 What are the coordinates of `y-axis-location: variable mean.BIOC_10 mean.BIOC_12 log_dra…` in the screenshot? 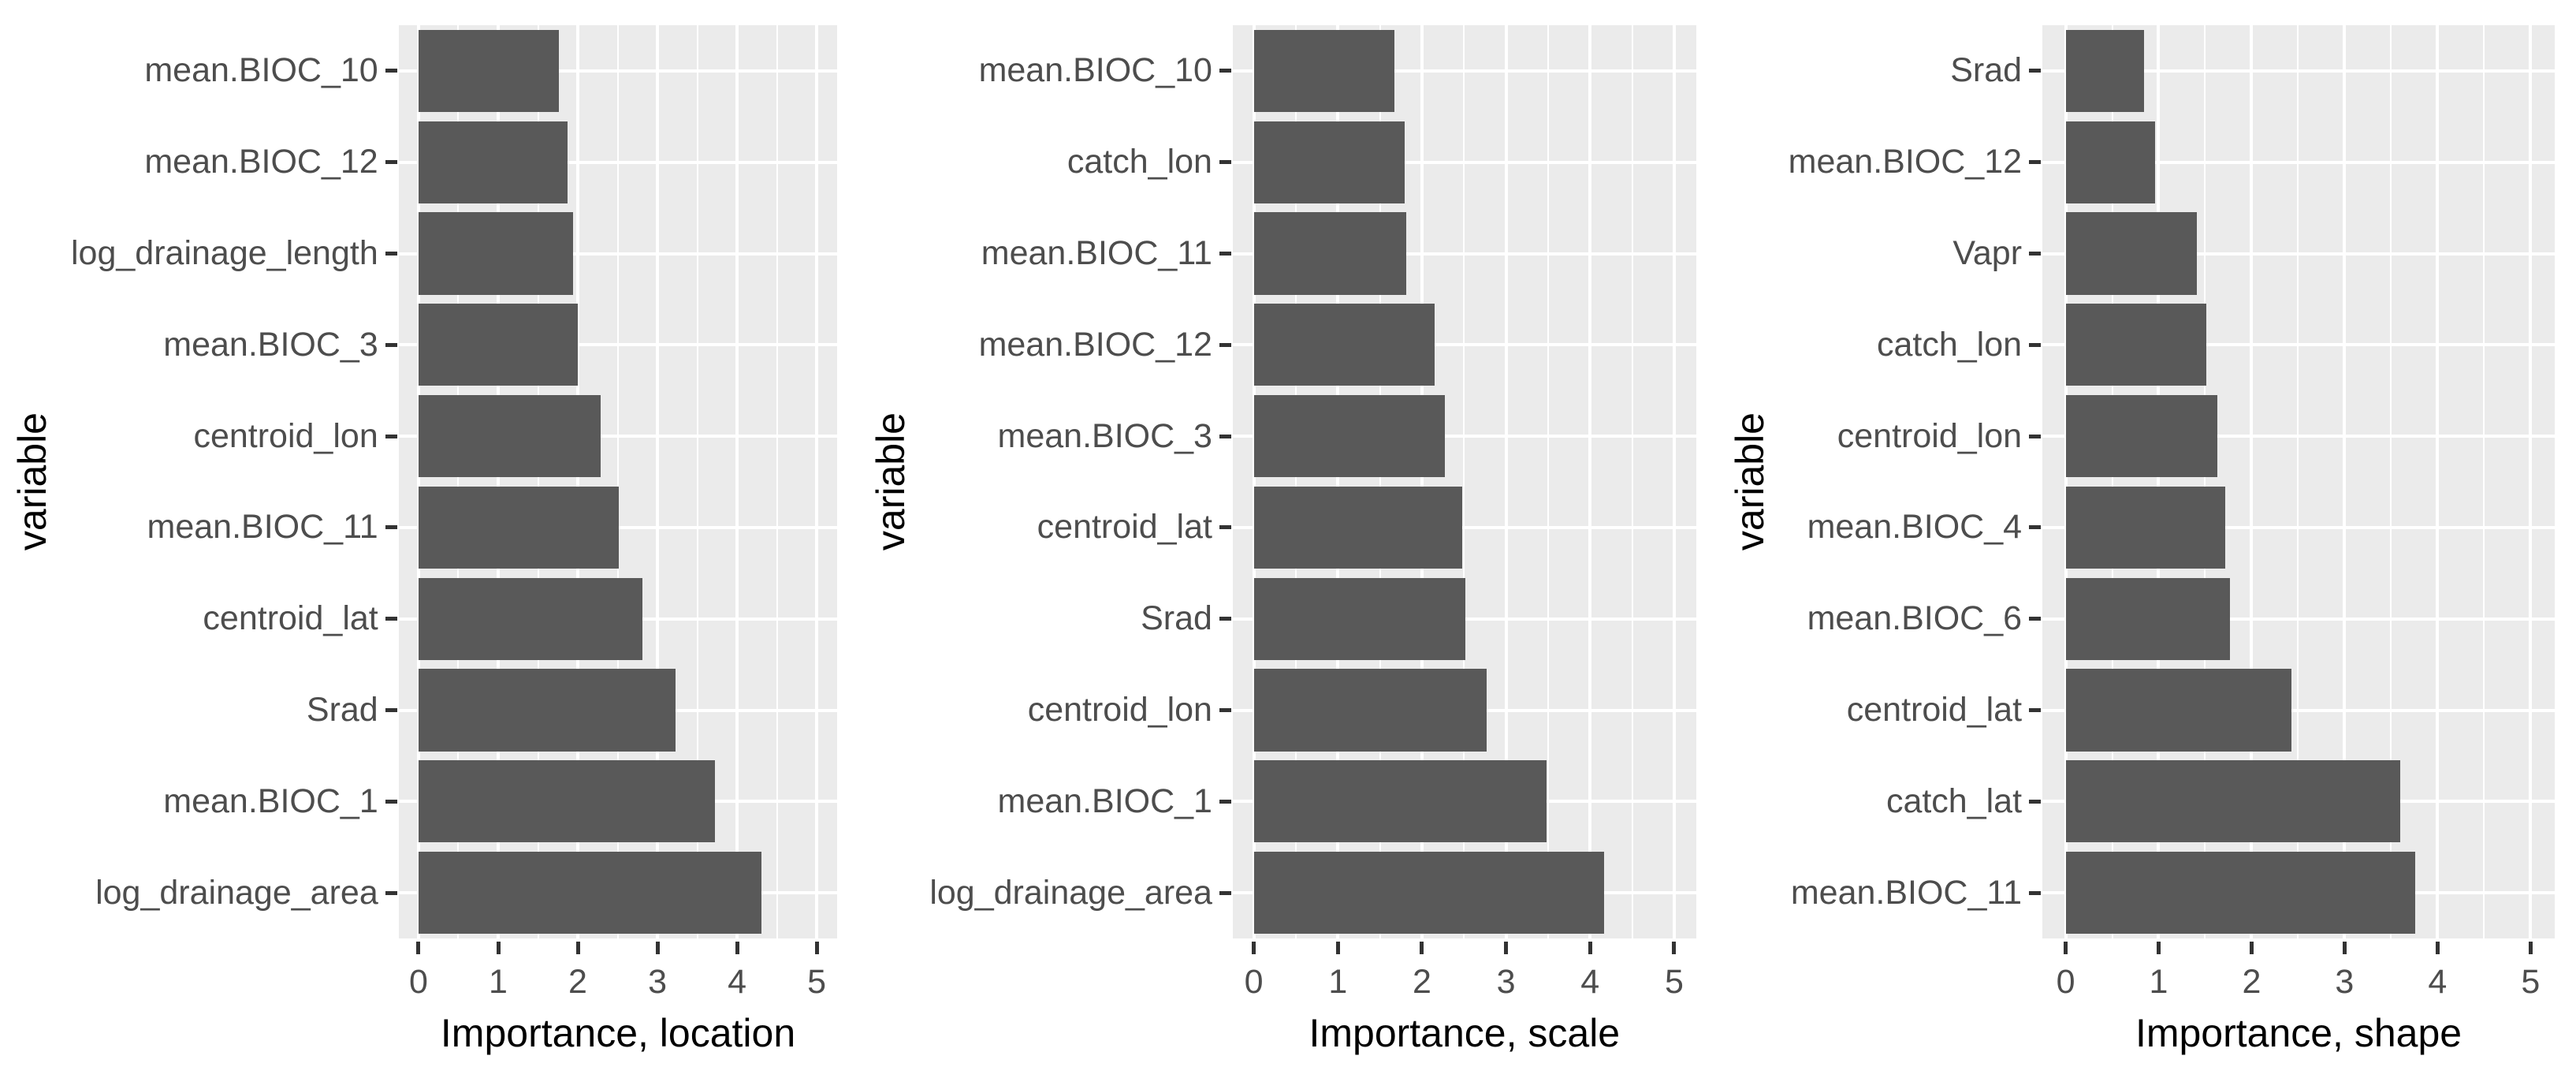 It's located at (202, 481).